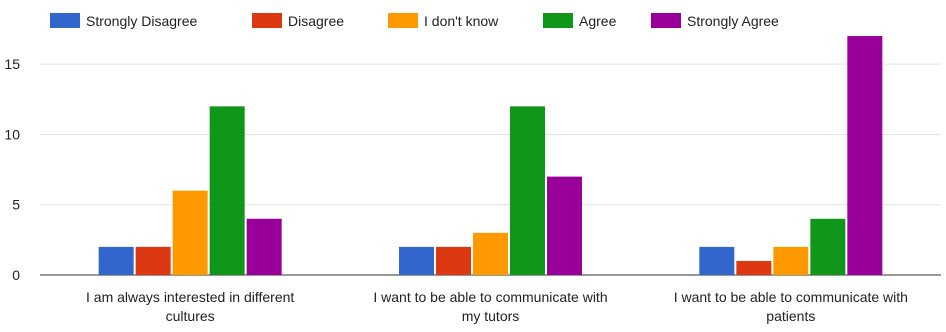 The image size is (946, 332). I want to click on legend-label: Strongly Disagree, so click(141, 21).